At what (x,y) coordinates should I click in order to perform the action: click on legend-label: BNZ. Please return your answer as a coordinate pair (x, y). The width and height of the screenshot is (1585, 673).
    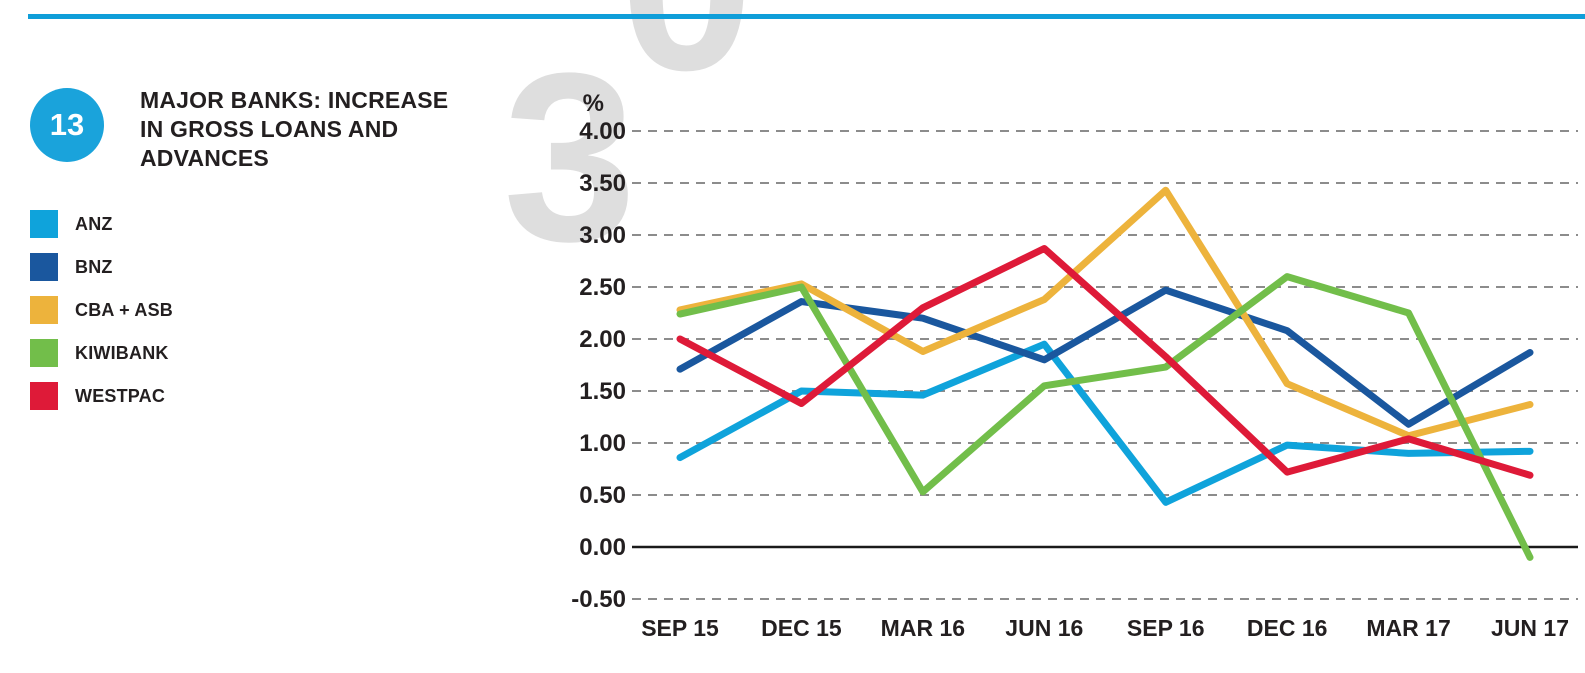
    Looking at the image, I should click on (94, 266).